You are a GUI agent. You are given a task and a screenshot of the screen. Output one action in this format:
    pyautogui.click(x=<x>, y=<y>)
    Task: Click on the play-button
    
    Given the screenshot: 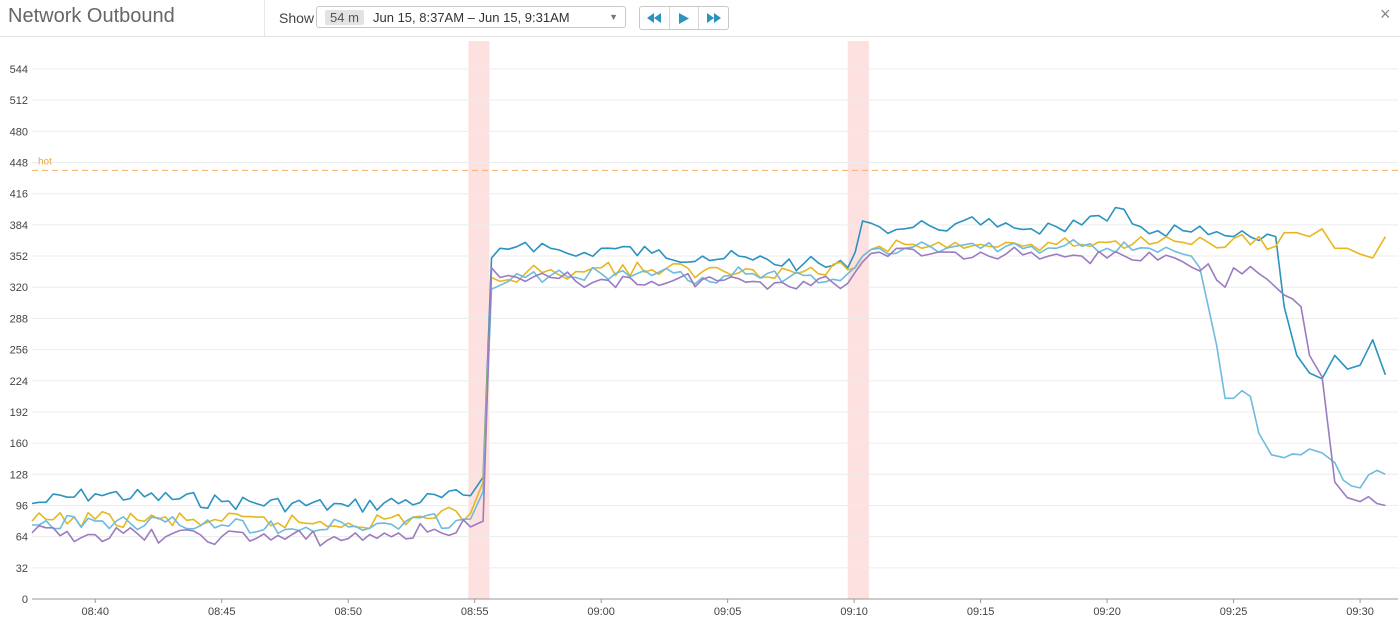 What is the action you would take?
    pyautogui.click(x=685, y=18)
    